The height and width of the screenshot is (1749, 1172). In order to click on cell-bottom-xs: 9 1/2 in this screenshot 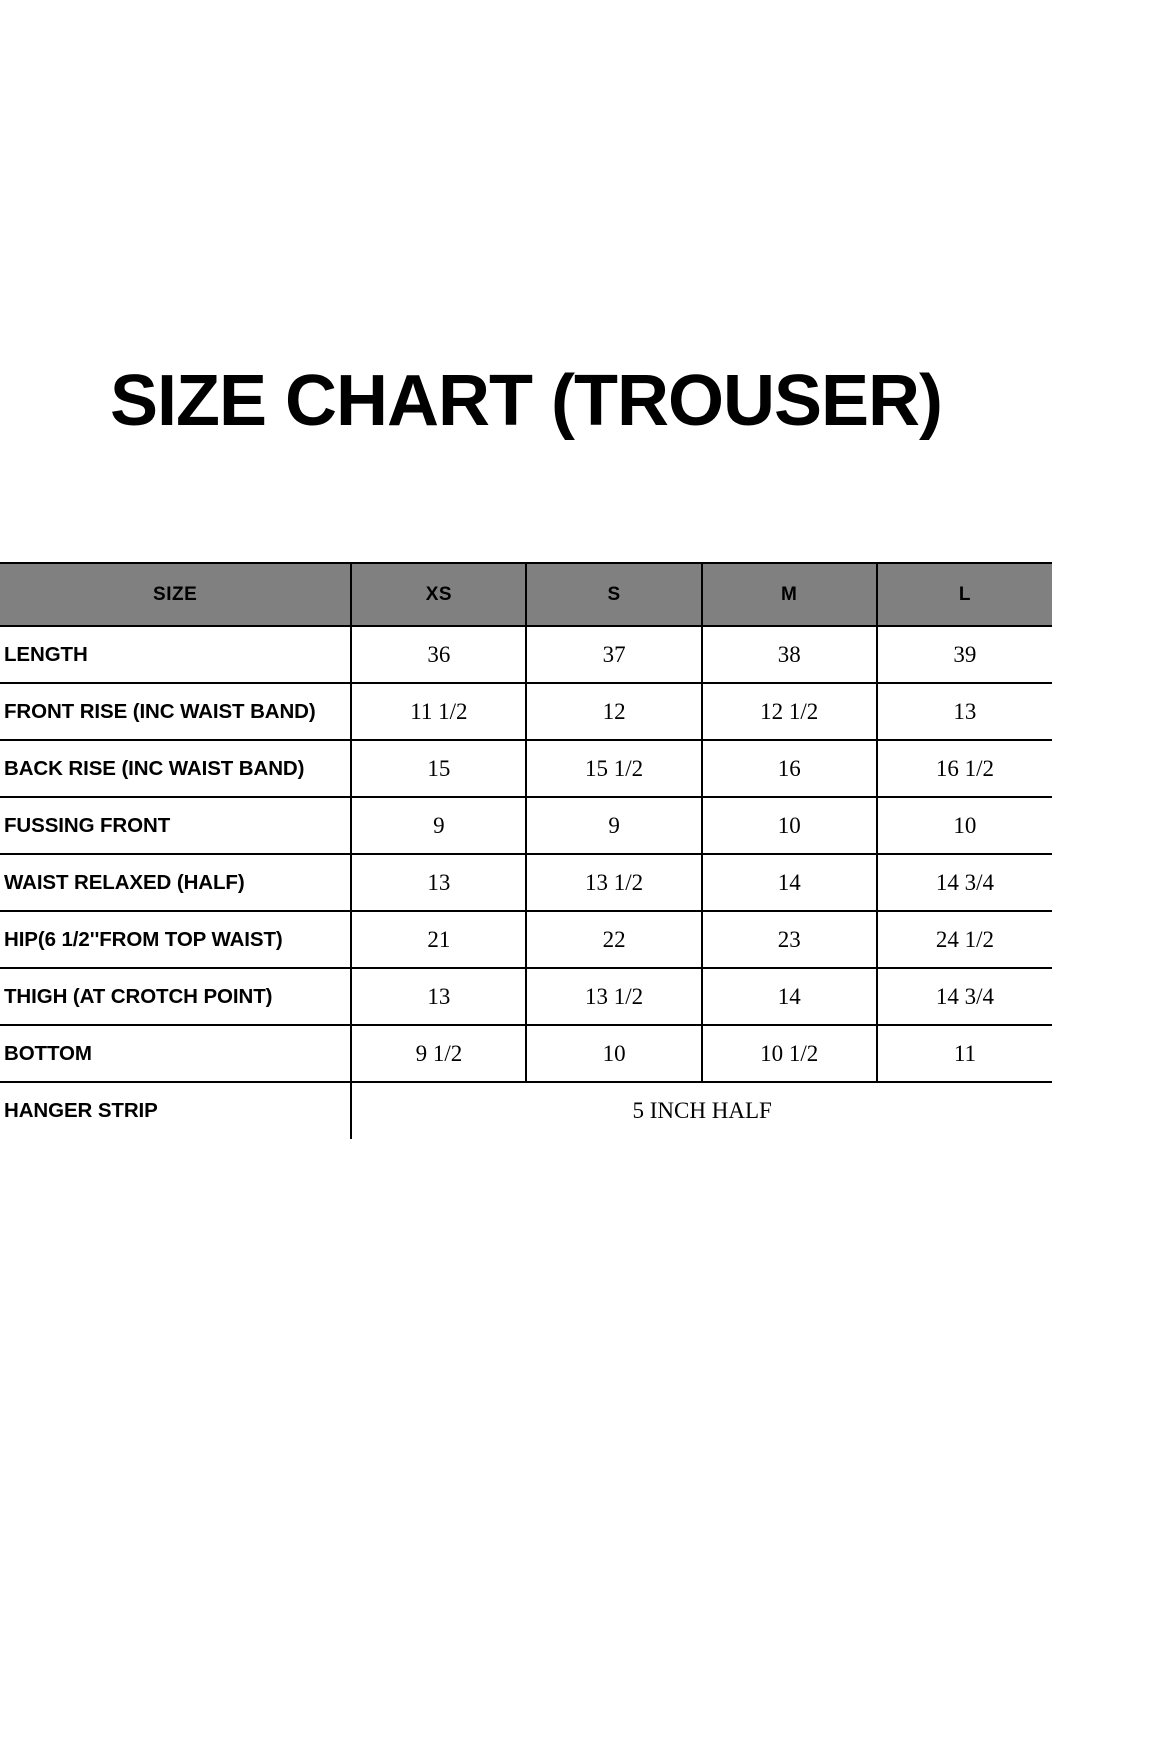, I will do `click(439, 1053)`.